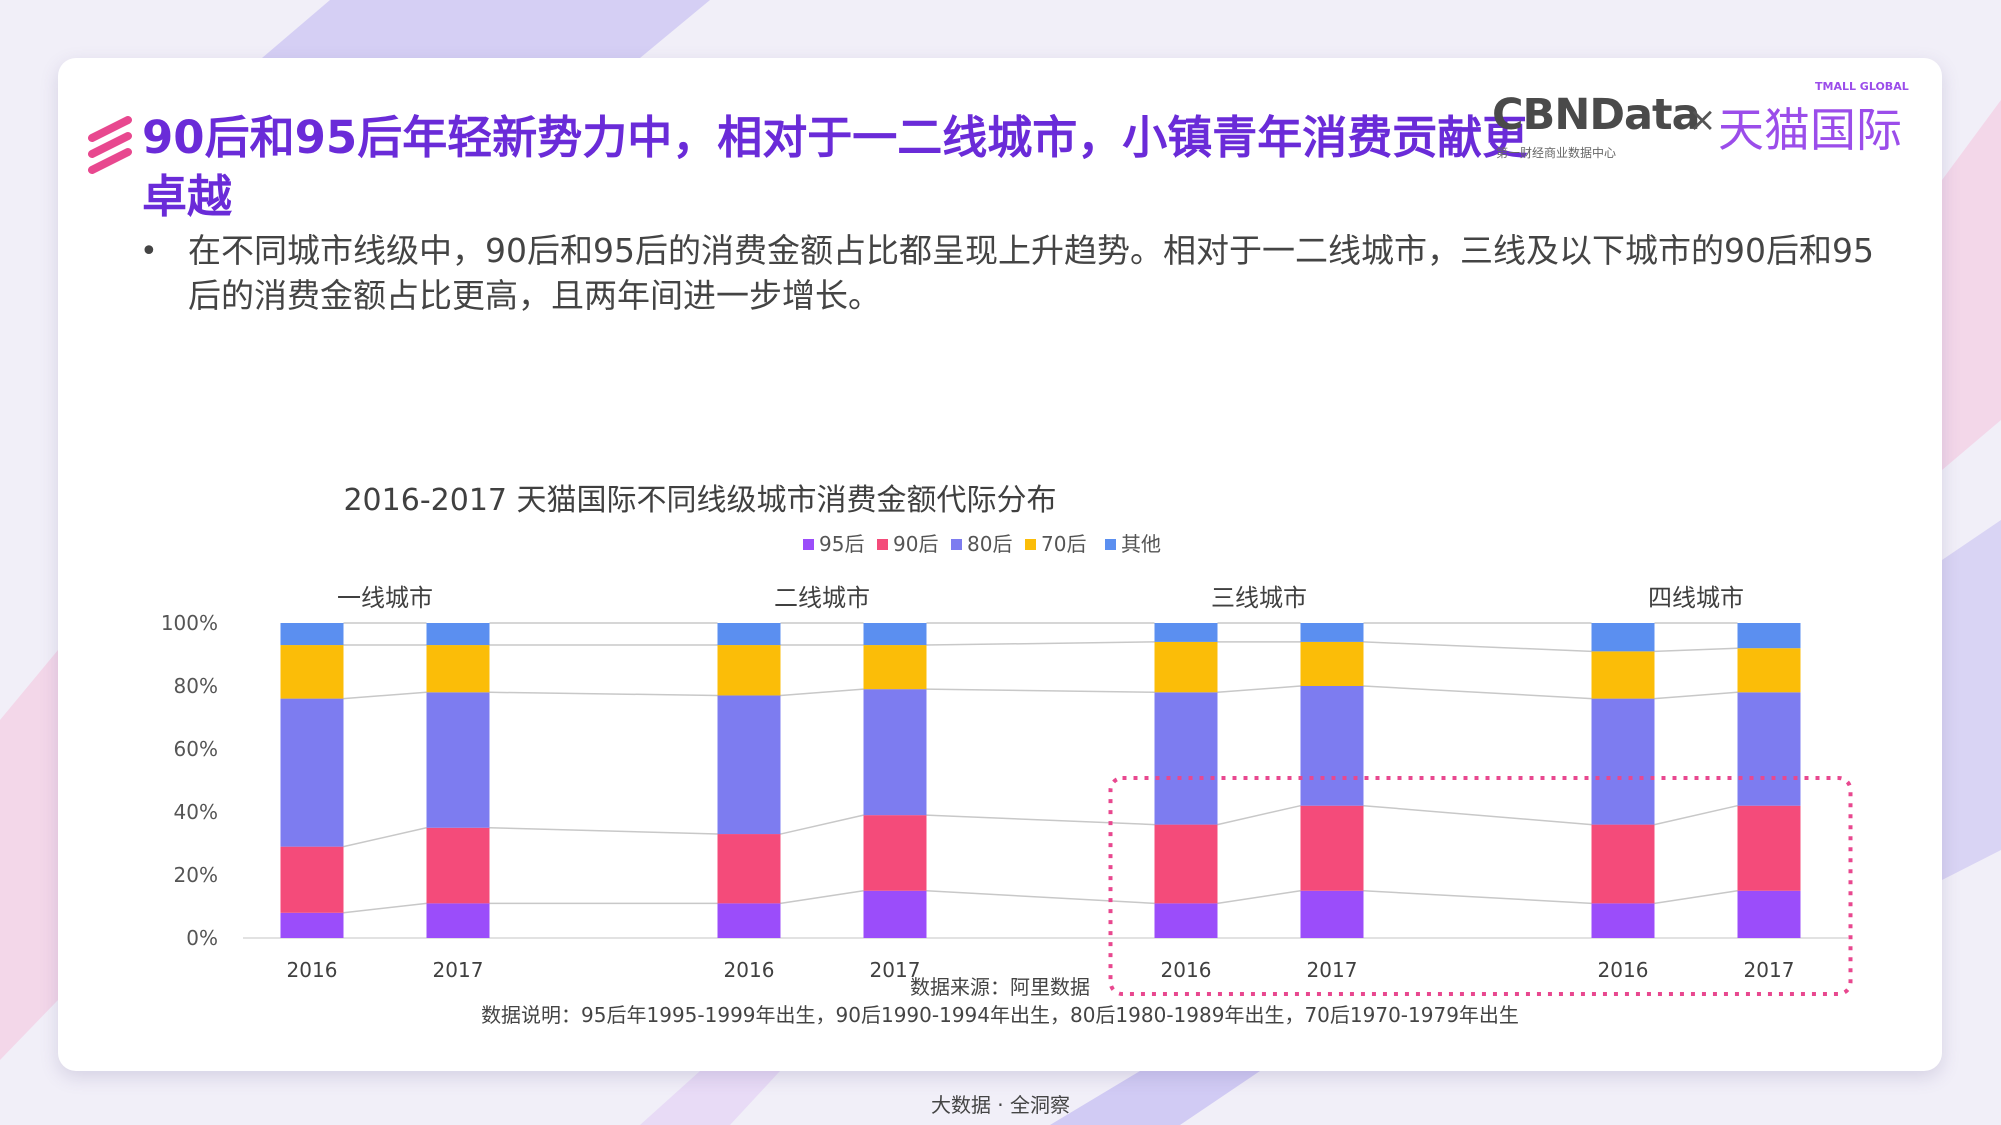  Describe the element at coordinates (189, 623) in the screenshot. I see `y-tick-label: 100%` at that location.